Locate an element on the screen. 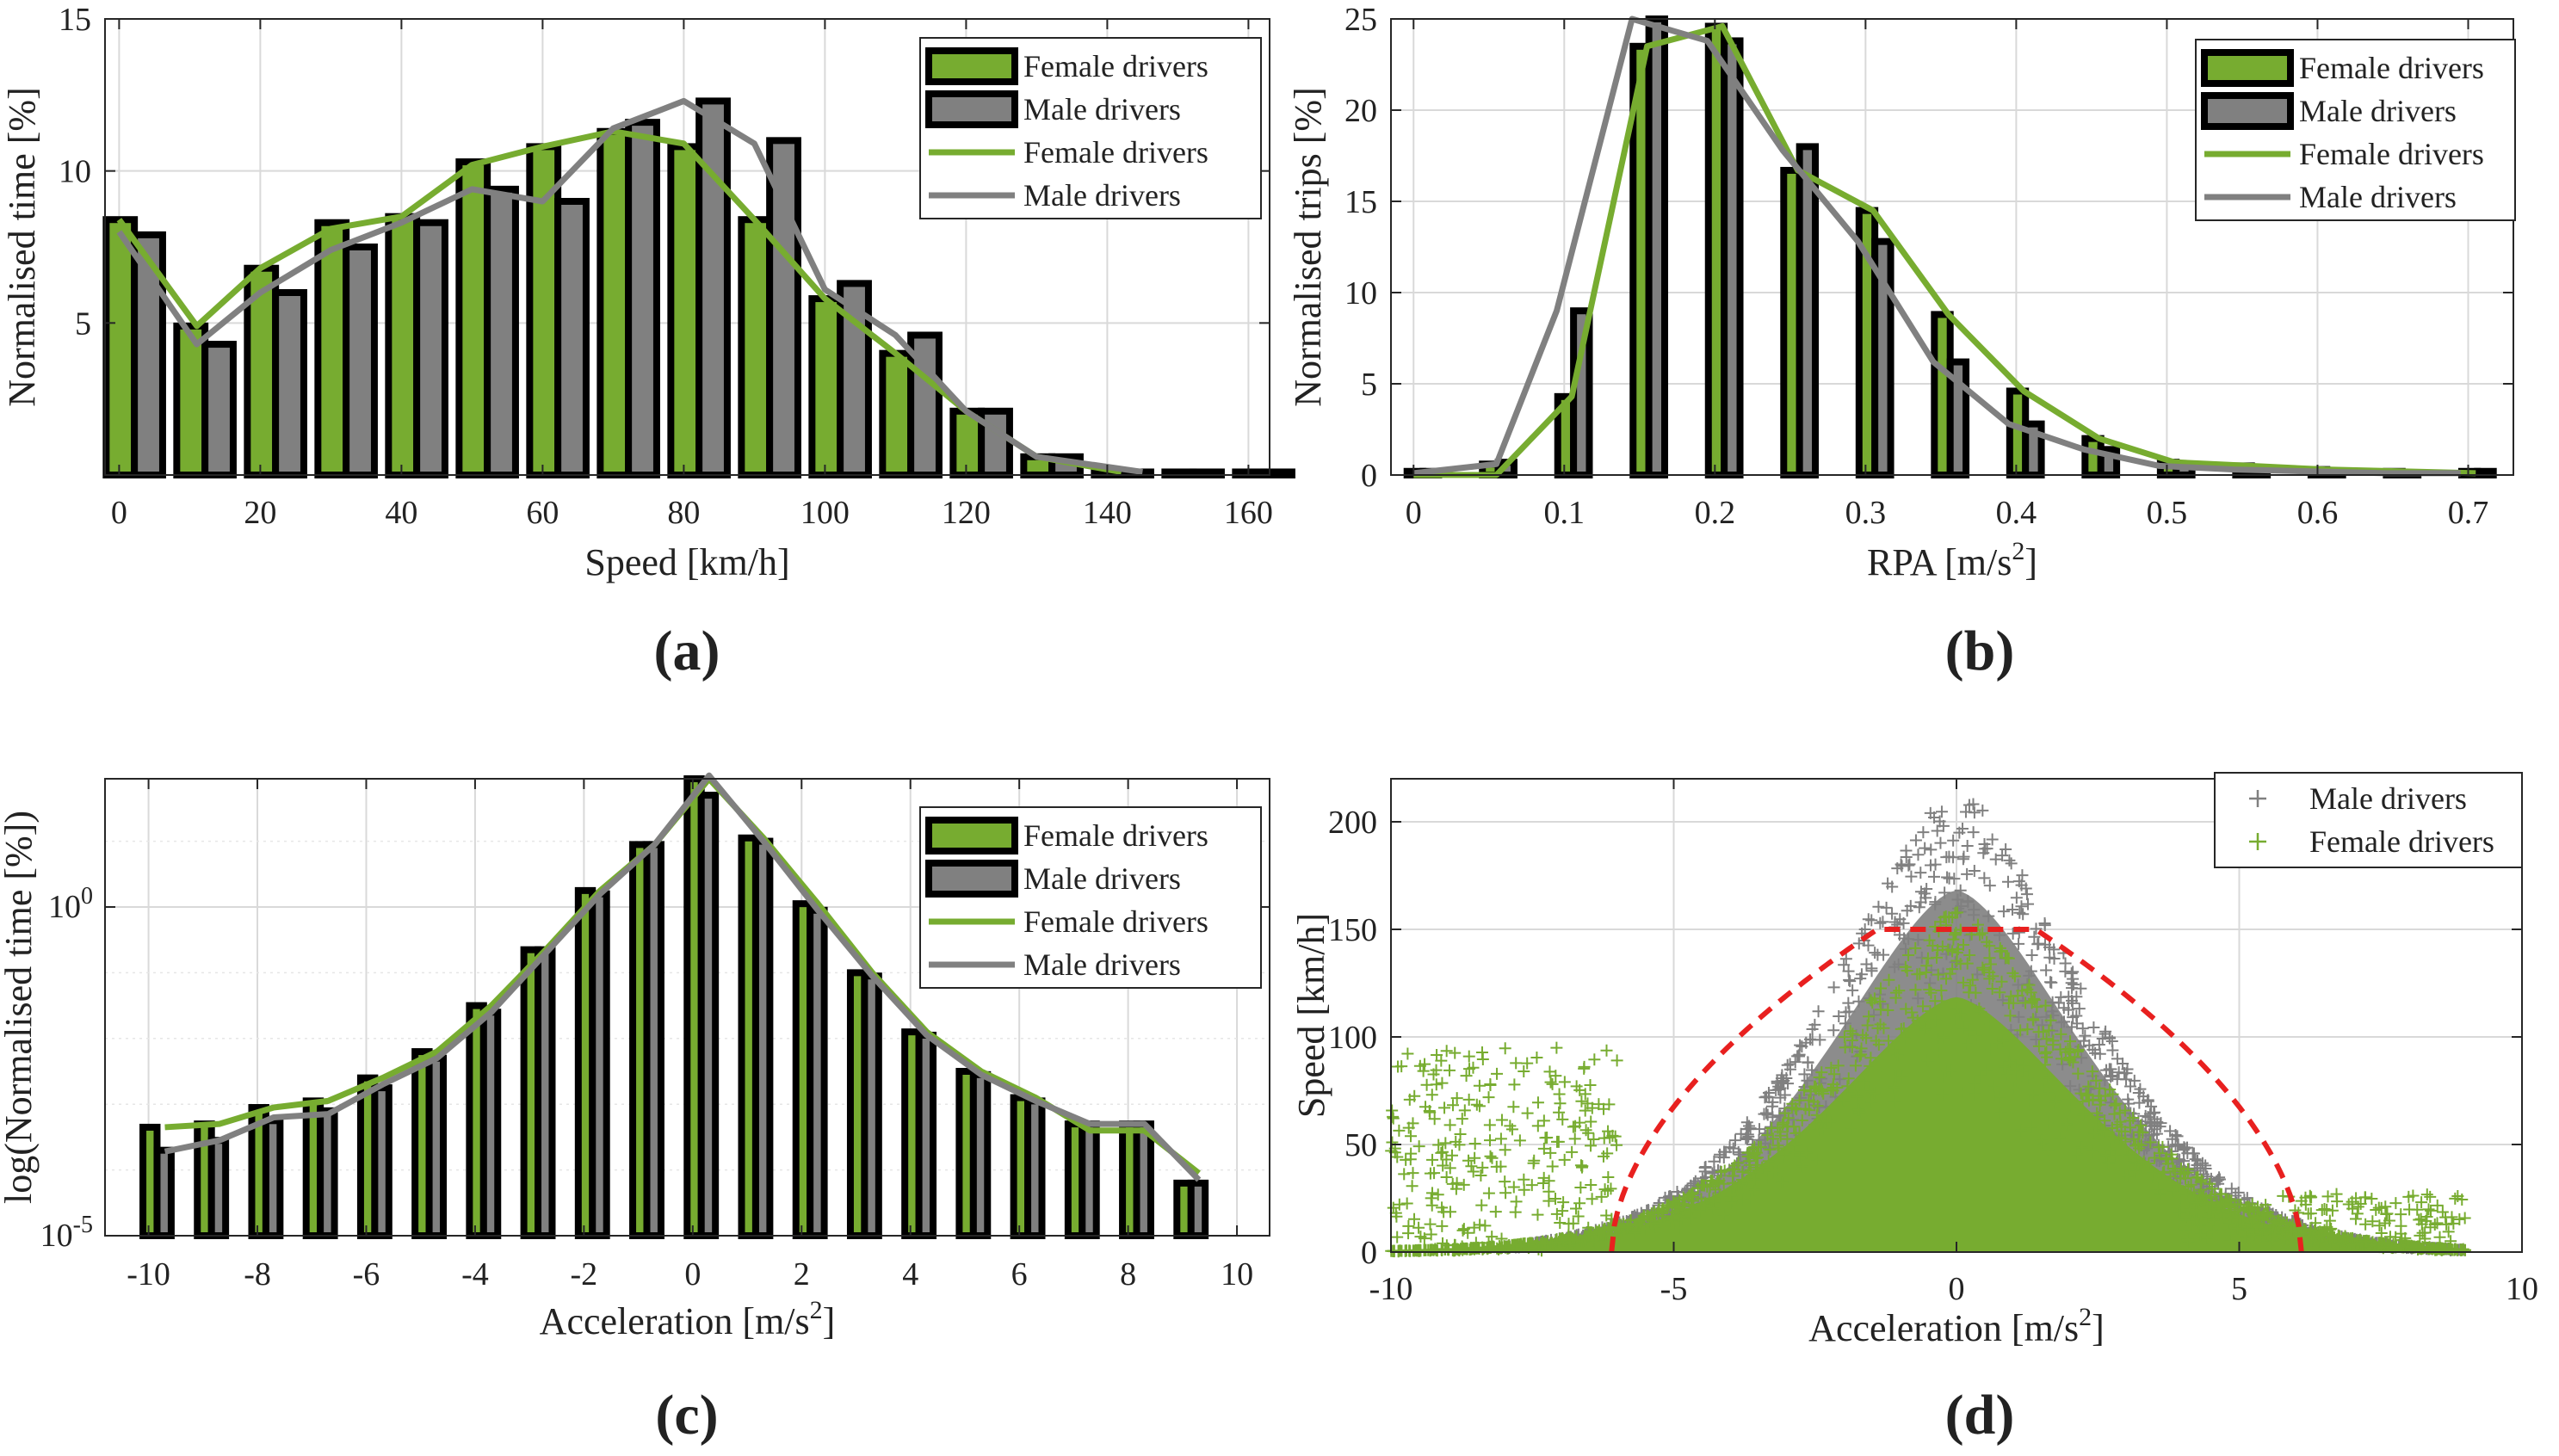 The height and width of the screenshot is (1456, 2559). legend-label: Male drivers is located at coordinates (2378, 197).